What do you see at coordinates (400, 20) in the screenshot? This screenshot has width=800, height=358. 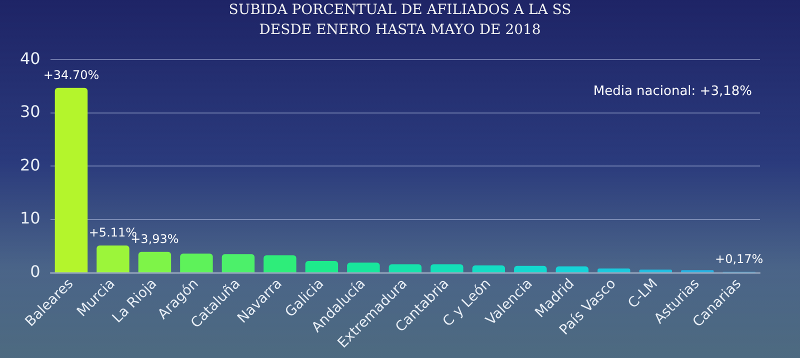 I see `chart-title: SUBIDA PORCENTUAL DE AFILIADOS A LA SS DESDE ENERO HASTA MAYO DE 2018` at bounding box center [400, 20].